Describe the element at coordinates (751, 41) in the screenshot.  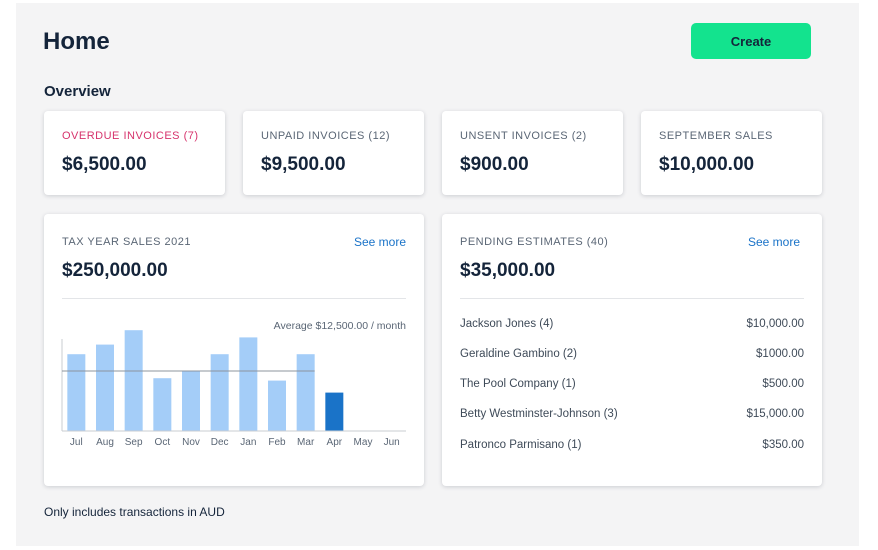
I see `create-button: Create` at that location.